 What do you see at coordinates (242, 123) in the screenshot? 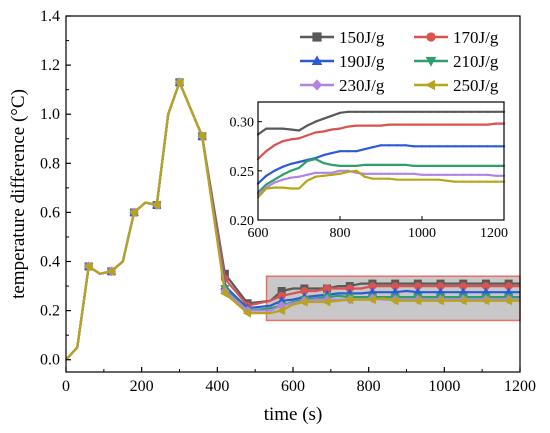
I see `inset-y-tick-label: 0.30` at bounding box center [242, 123].